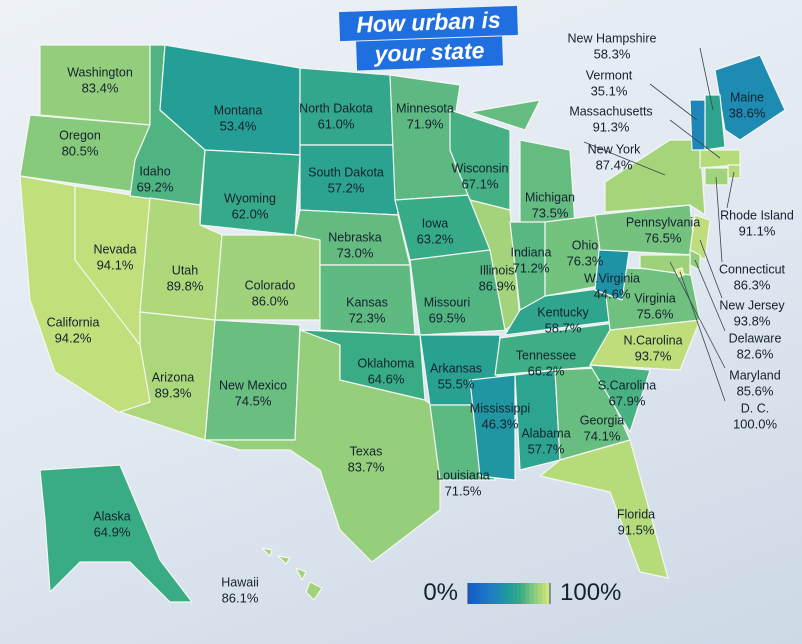 This screenshot has height=644, width=802. Describe the element at coordinates (250, 213) in the screenshot. I see `state-value: 62.0%` at that location.